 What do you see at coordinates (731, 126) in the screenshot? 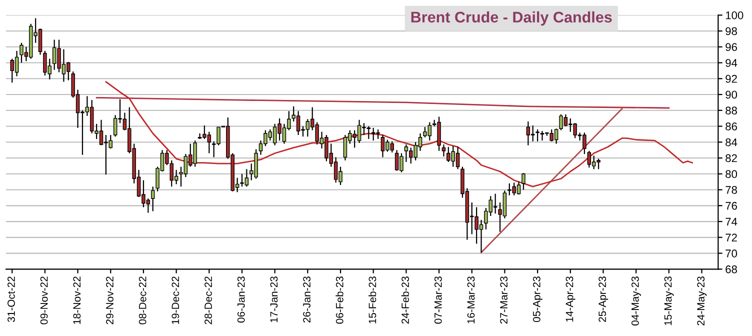
I see `y-tick-label: 86` at bounding box center [731, 126].